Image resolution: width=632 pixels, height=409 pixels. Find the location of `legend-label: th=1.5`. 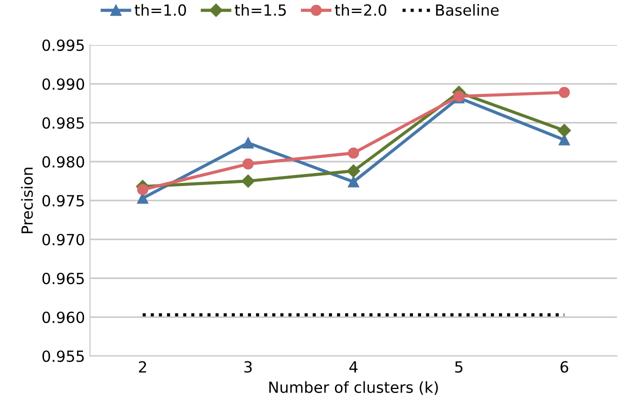

legend-label: th=1.5 is located at coordinates (260, 10).